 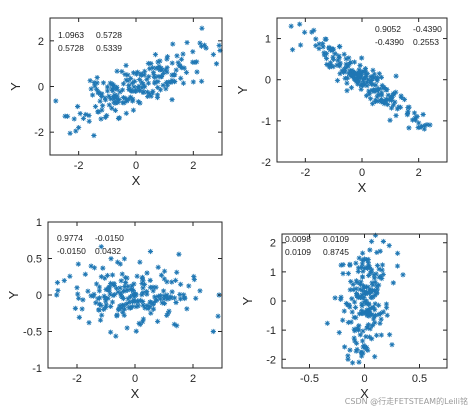 What do you see at coordinates (32, 333) in the screenshot?
I see `y-tick-label: -0.5` at bounding box center [32, 333].